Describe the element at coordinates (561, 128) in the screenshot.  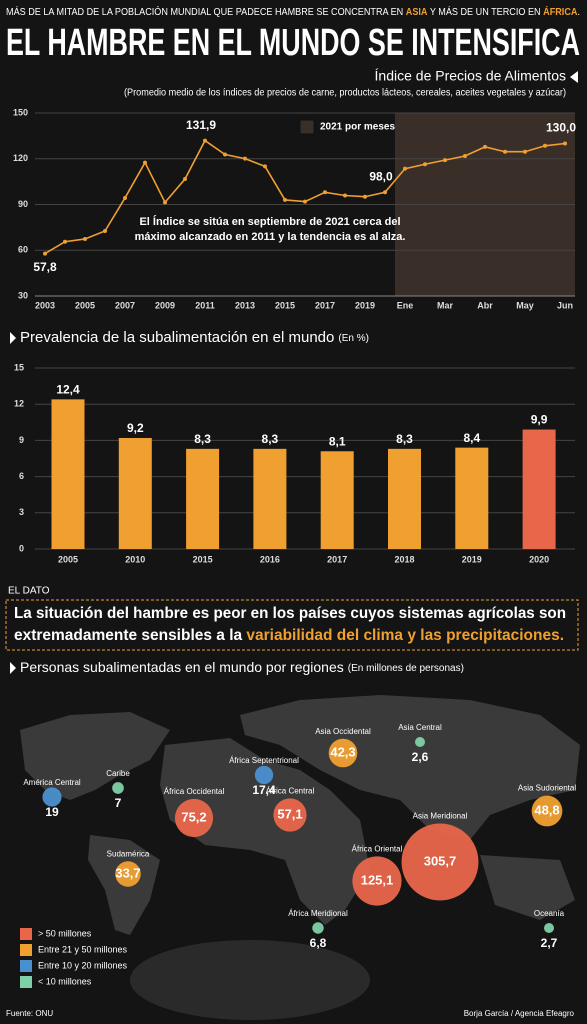
I see `value-label: 130,0` at that location.